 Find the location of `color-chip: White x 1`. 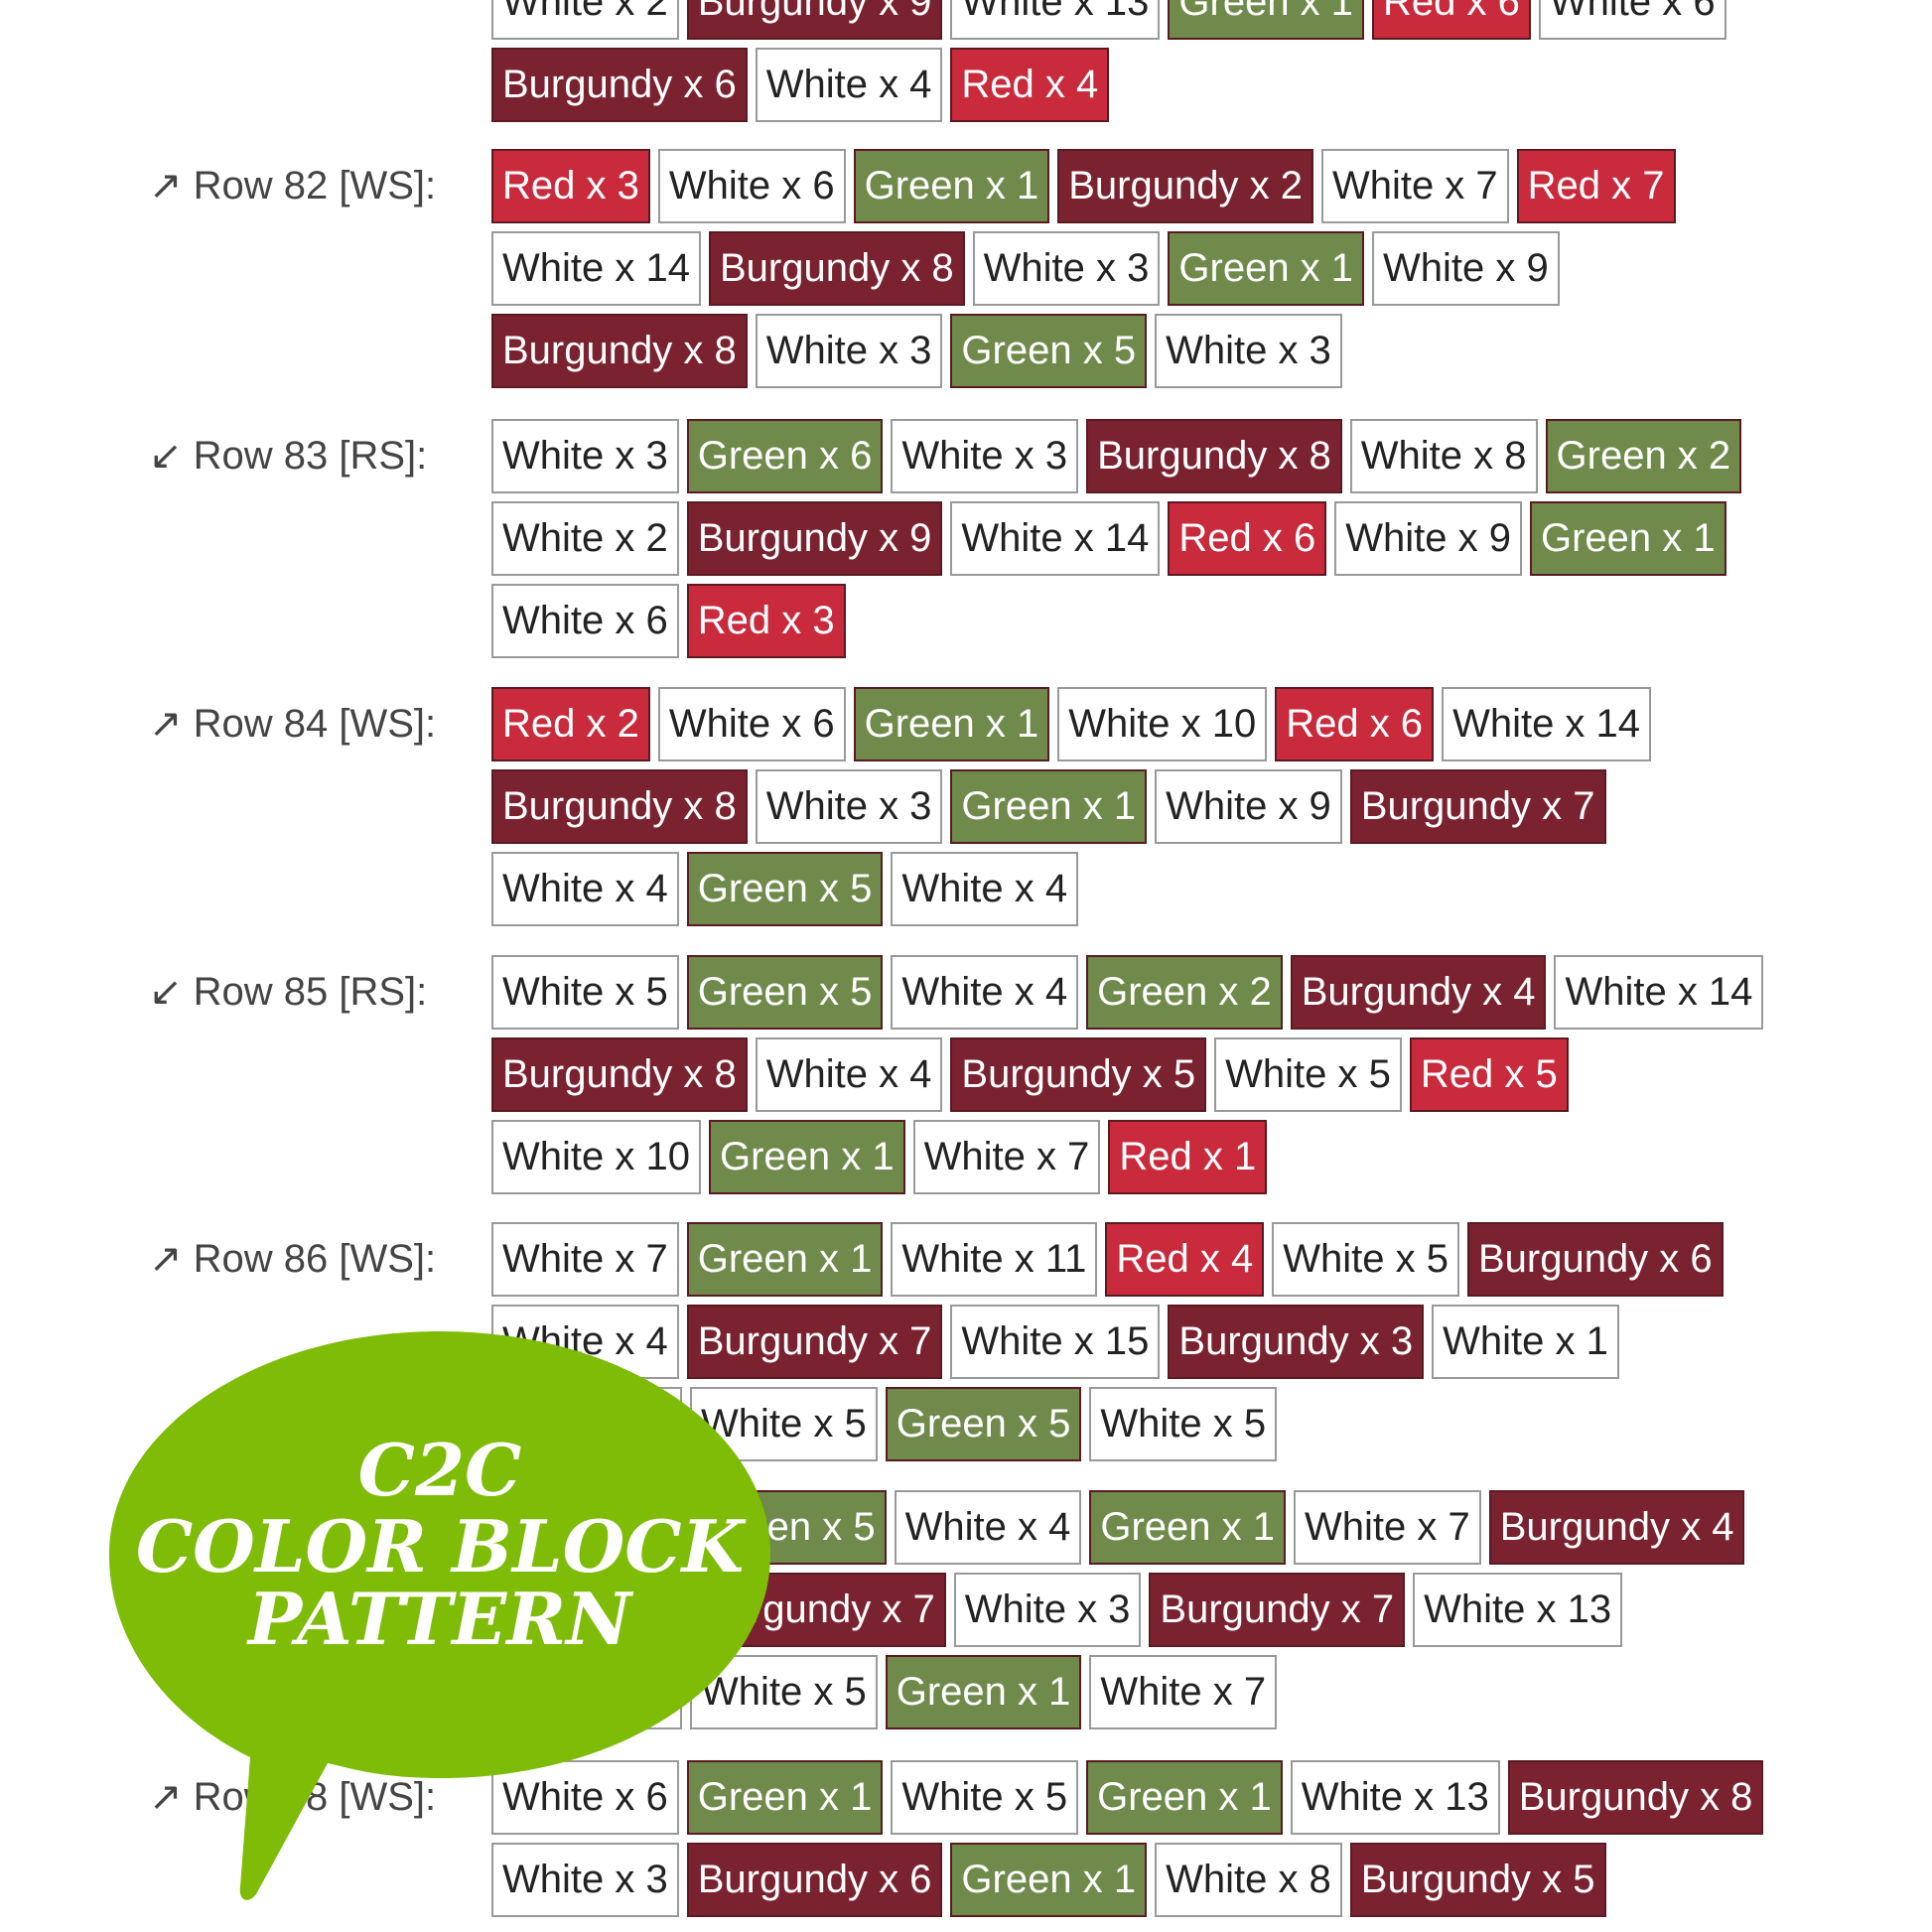

color-chip: White x 1 is located at coordinates (1525, 1342).